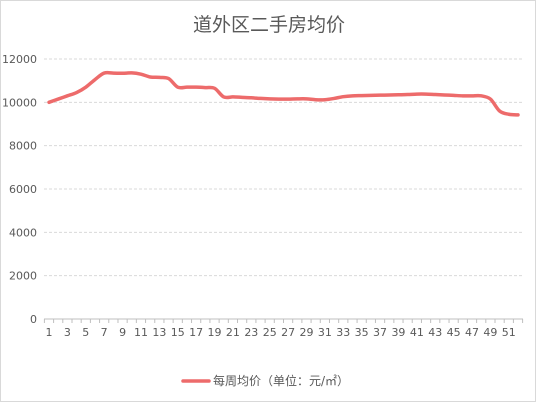 The width and height of the screenshot is (536, 402). I want to click on x-tick-label: 47, so click(472, 332).